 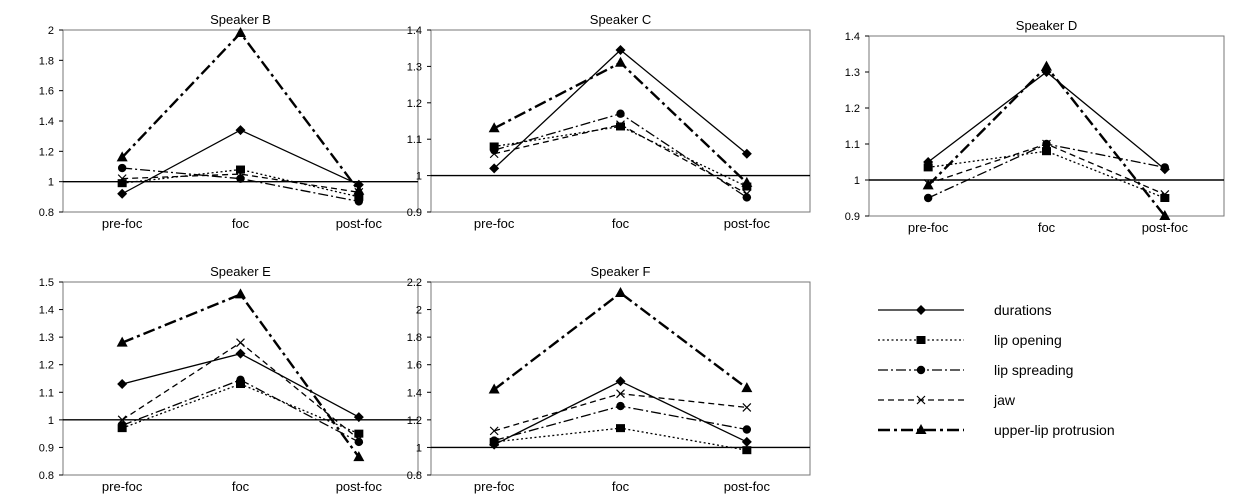 I want to click on chart-title: Speaker C, so click(x=620, y=19).